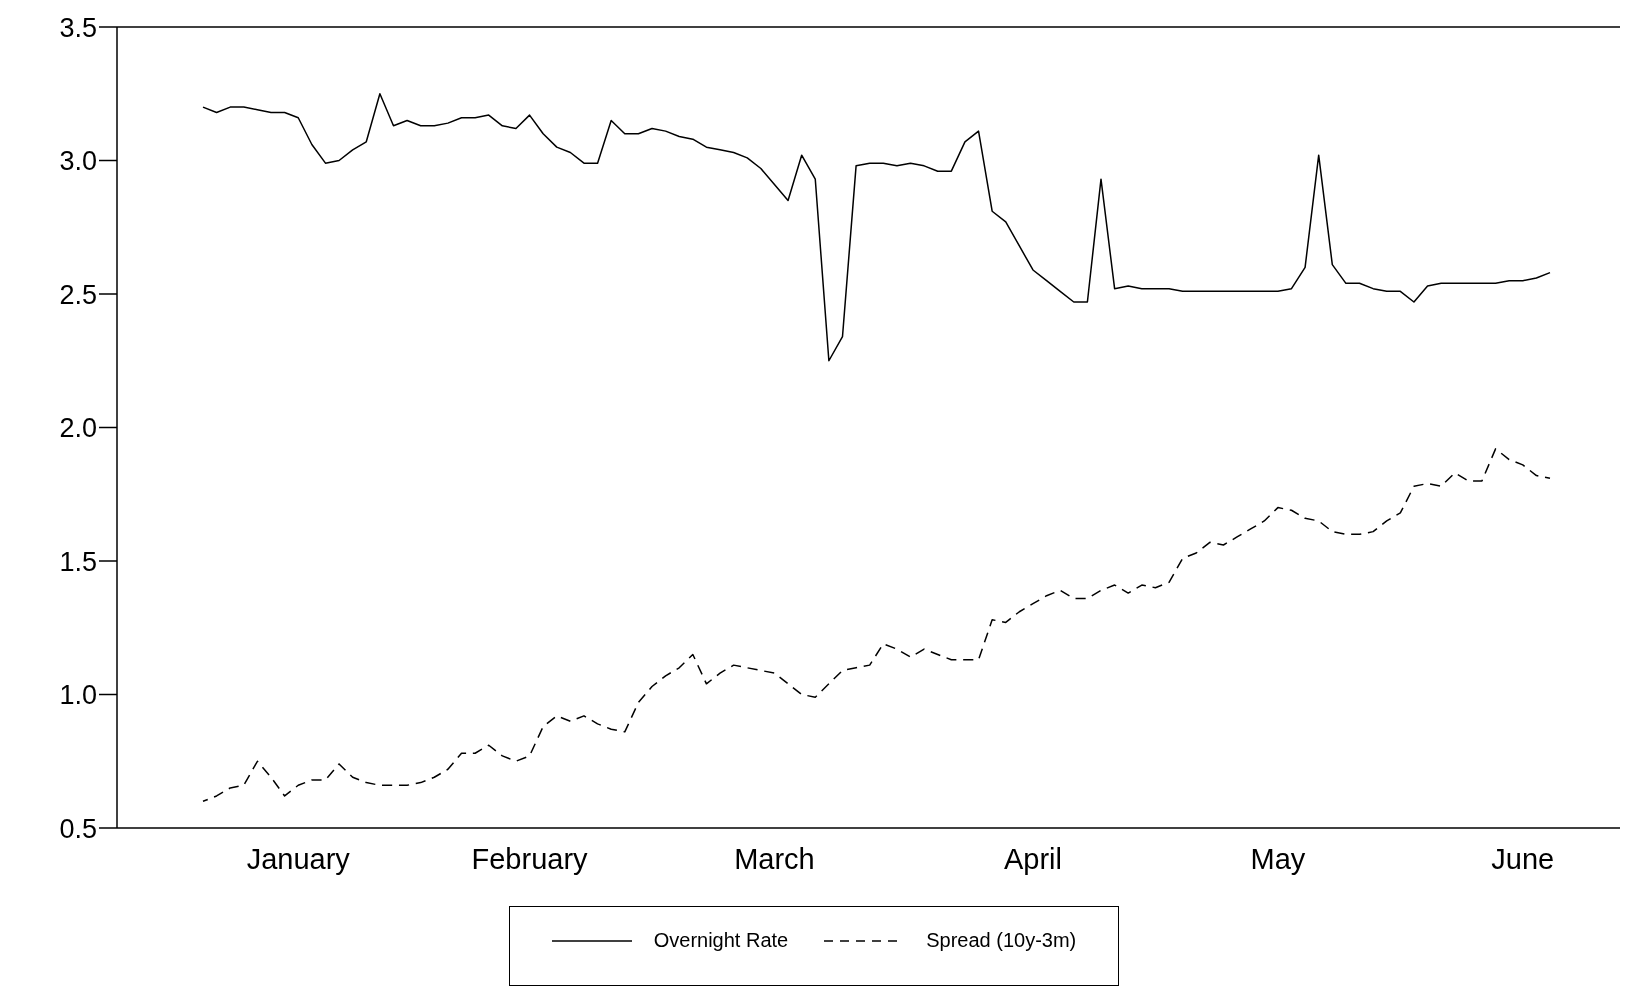 Image resolution: width=1628 pixels, height=994 pixels. What do you see at coordinates (774, 858) in the screenshot?
I see `x-tick-label: March` at bounding box center [774, 858].